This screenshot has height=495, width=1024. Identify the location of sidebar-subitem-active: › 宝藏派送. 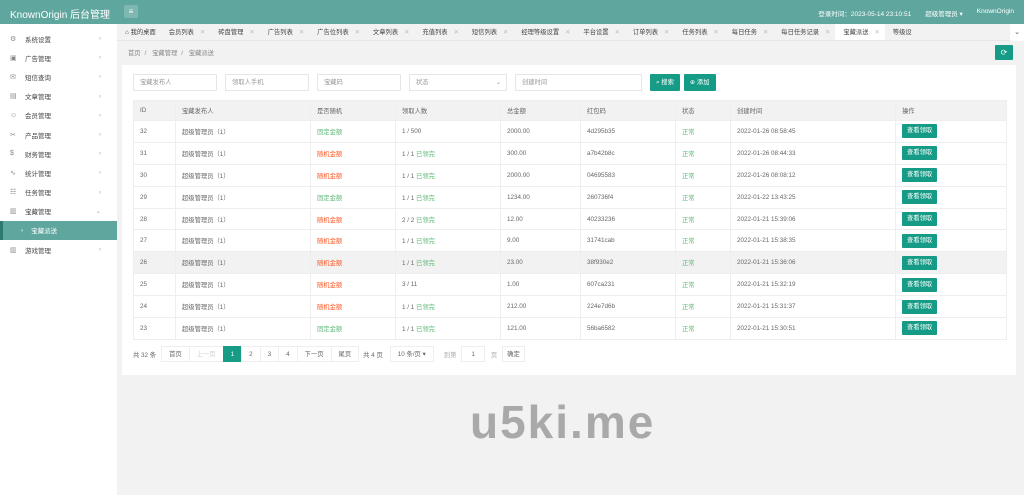
(58, 230).